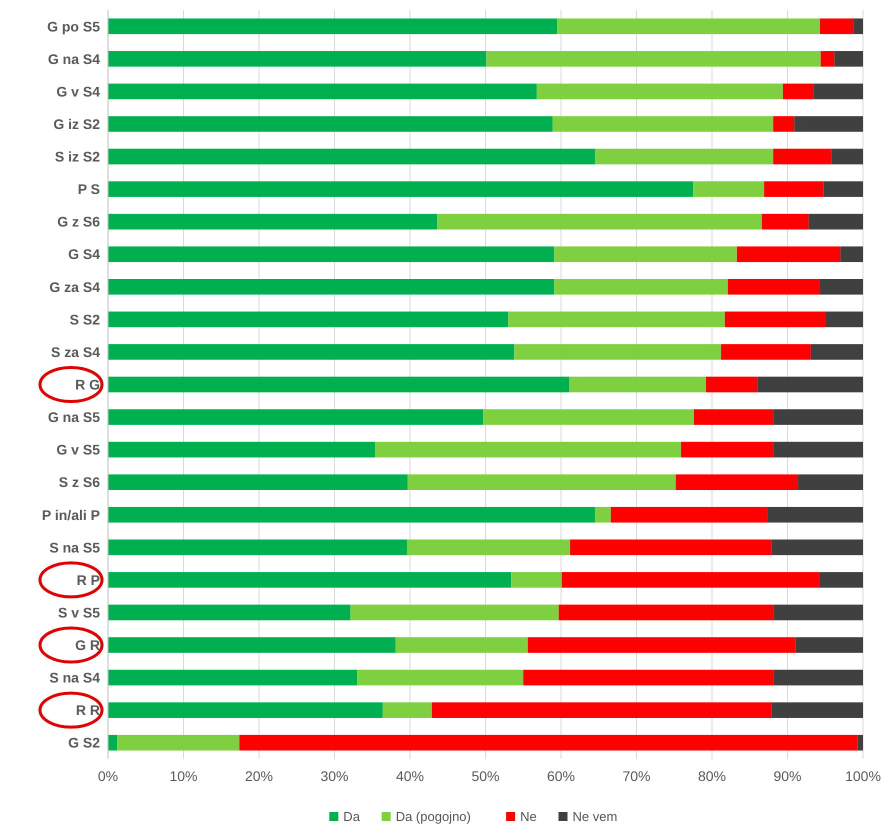  What do you see at coordinates (74, 58) in the screenshot?
I see `y-tick-label: G na S4` at bounding box center [74, 58].